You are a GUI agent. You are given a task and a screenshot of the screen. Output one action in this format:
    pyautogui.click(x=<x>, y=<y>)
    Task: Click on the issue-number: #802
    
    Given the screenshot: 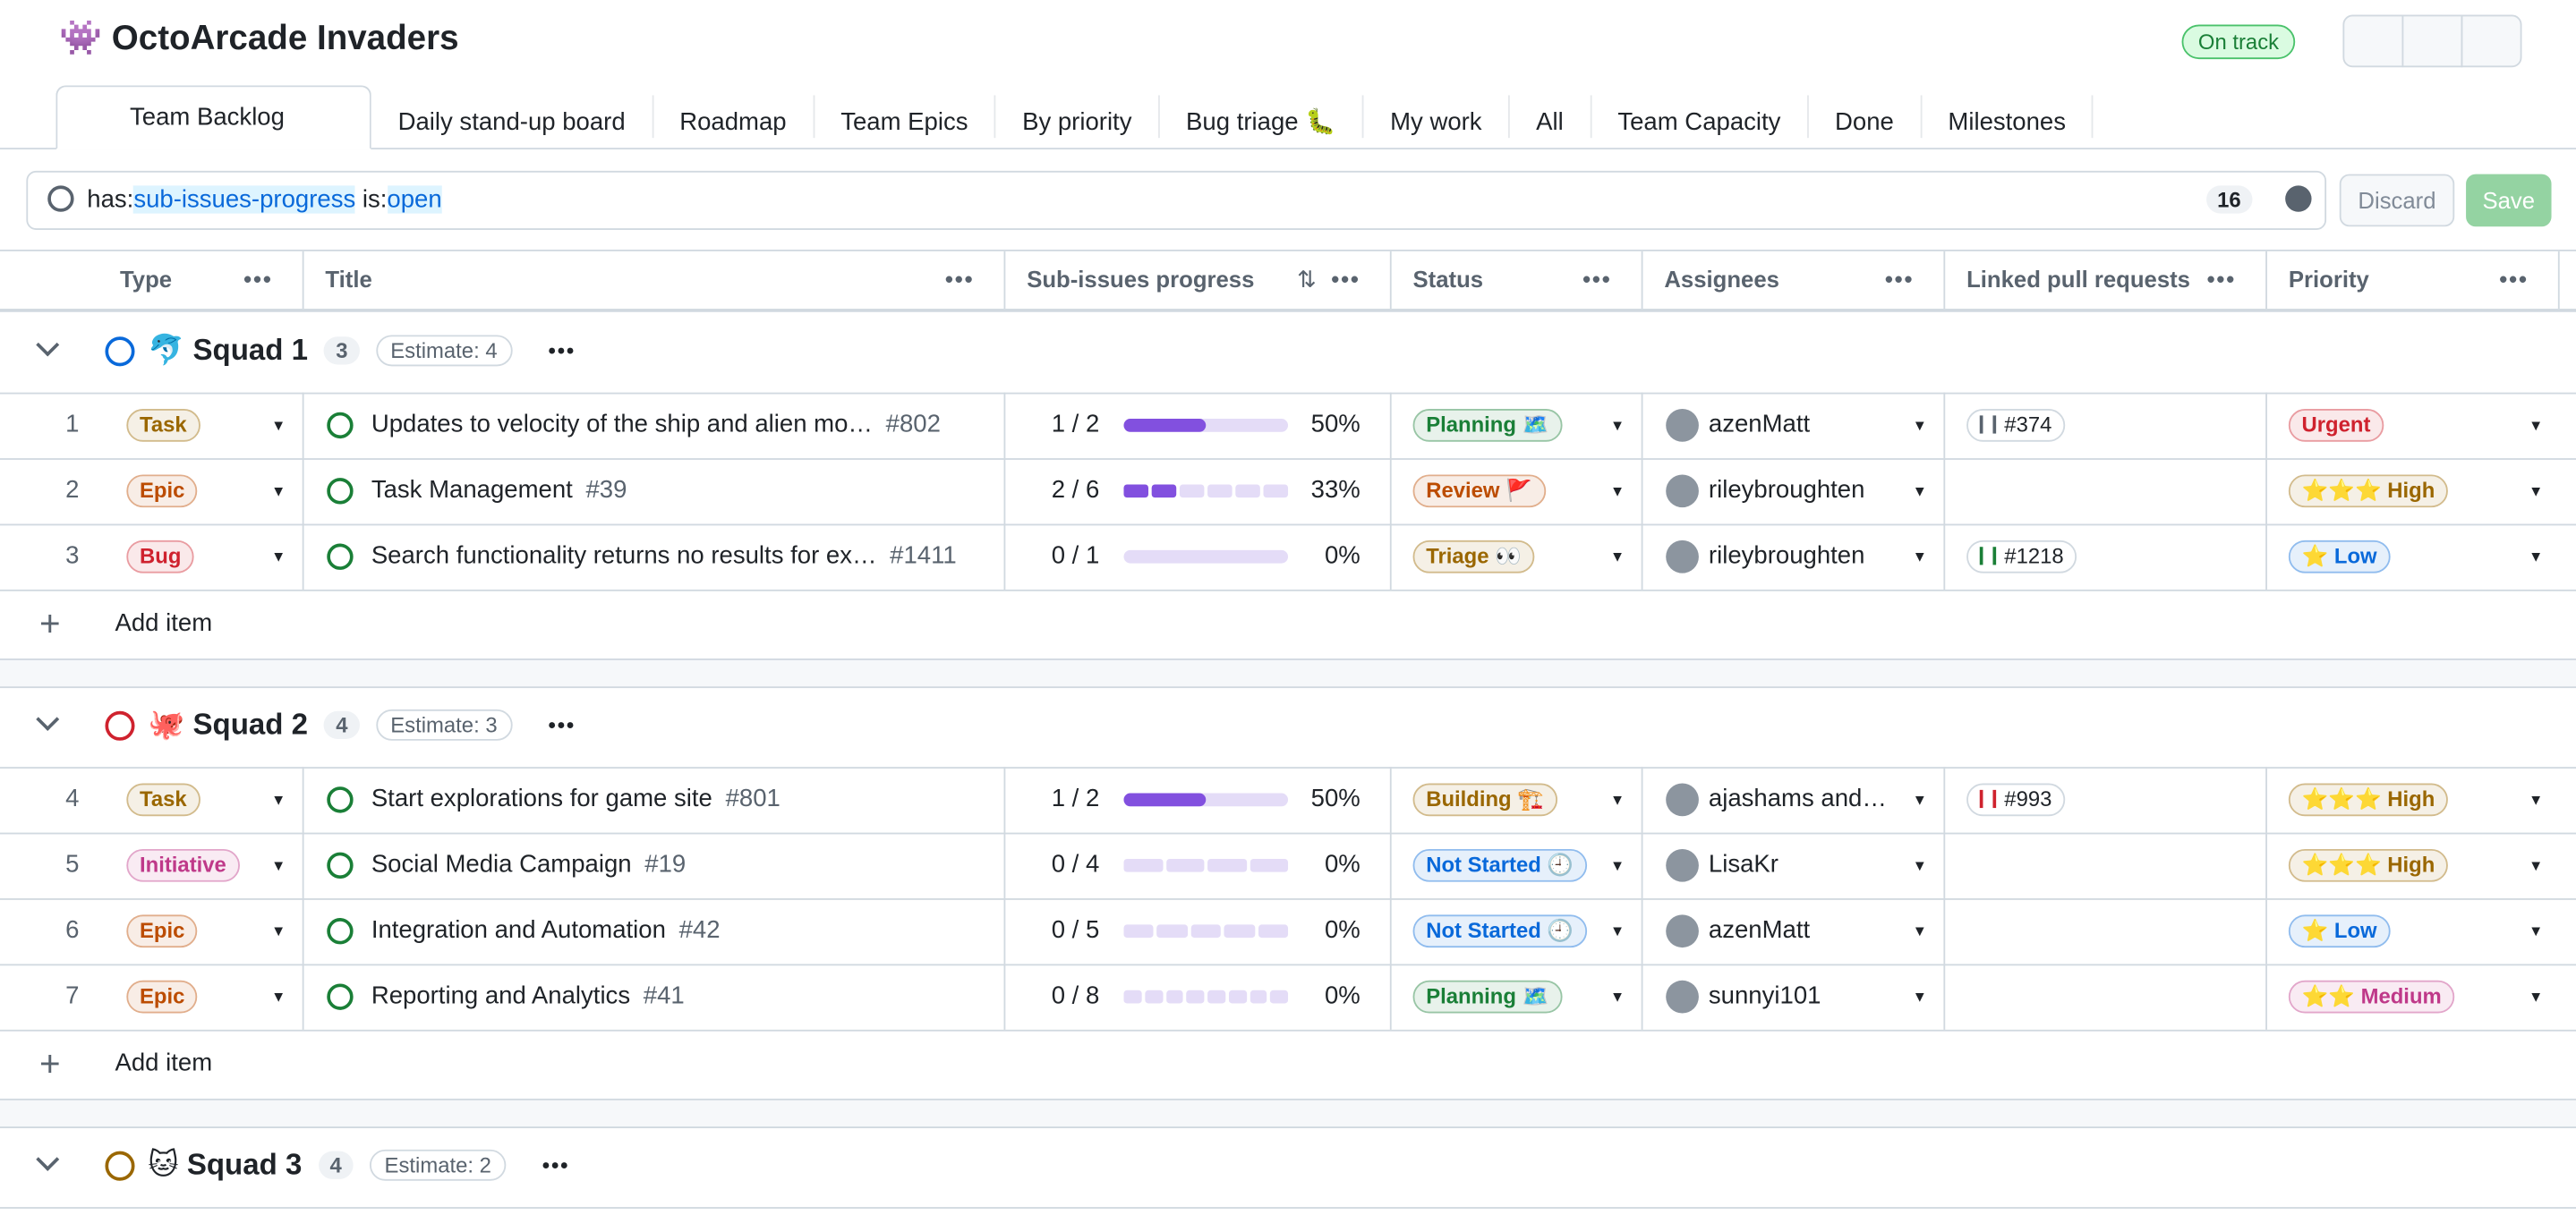 What is the action you would take?
    pyautogui.click(x=913, y=425)
    